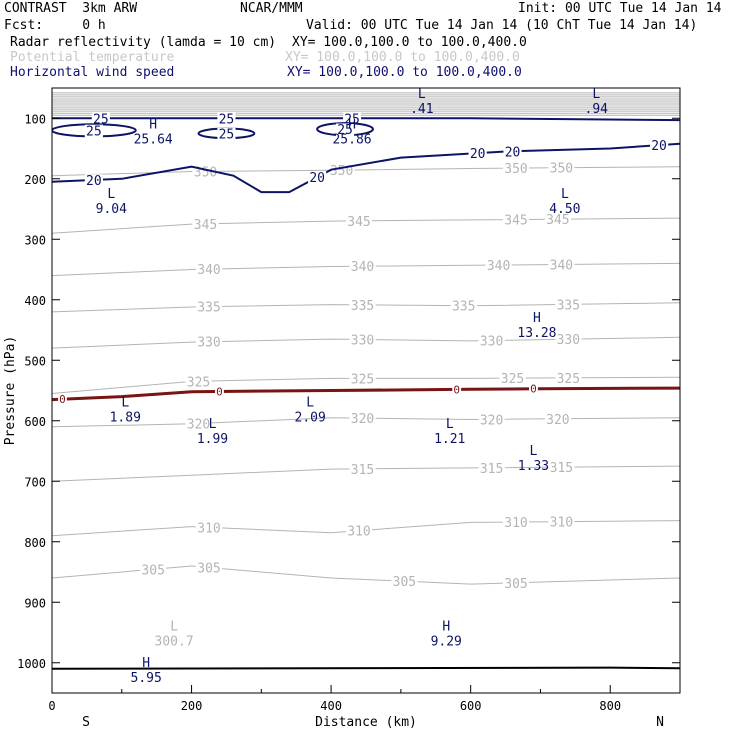  Describe the element at coordinates (35, 119) in the screenshot. I see `y-tick-label: 100` at that location.